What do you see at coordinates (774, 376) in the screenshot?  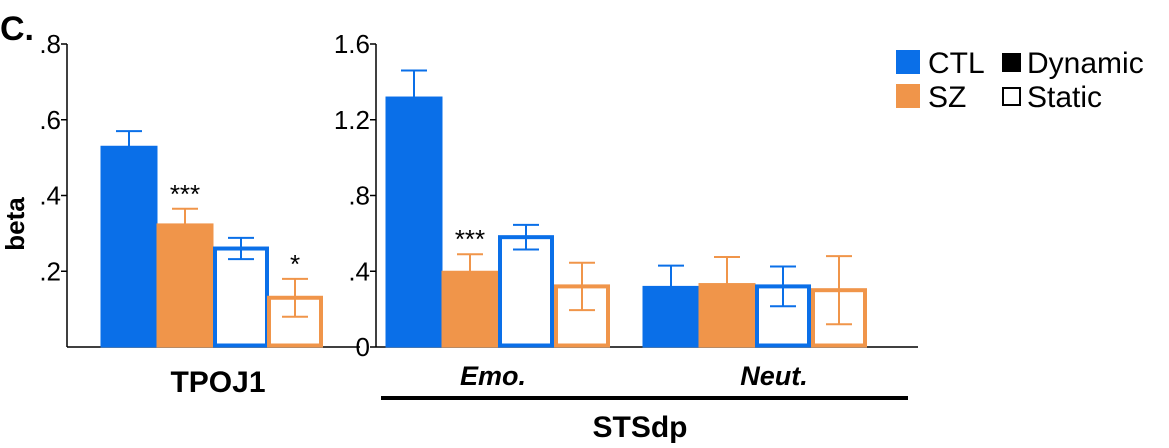 I see `group-label-neut: Neut.` at bounding box center [774, 376].